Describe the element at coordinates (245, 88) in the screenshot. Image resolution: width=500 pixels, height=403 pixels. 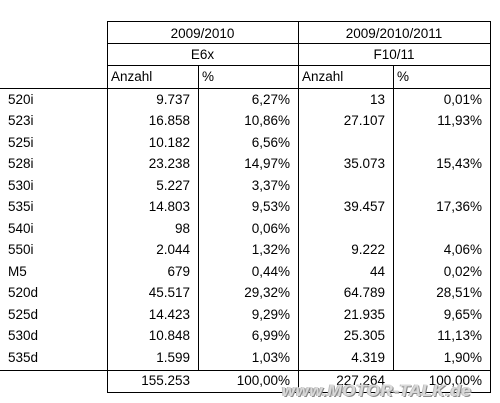
I see `header-divider` at that location.